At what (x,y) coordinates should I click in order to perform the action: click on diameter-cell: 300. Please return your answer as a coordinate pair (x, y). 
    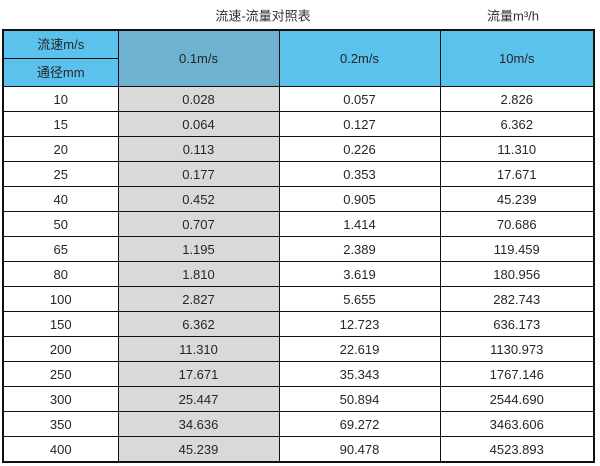
    Looking at the image, I should click on (60, 399).